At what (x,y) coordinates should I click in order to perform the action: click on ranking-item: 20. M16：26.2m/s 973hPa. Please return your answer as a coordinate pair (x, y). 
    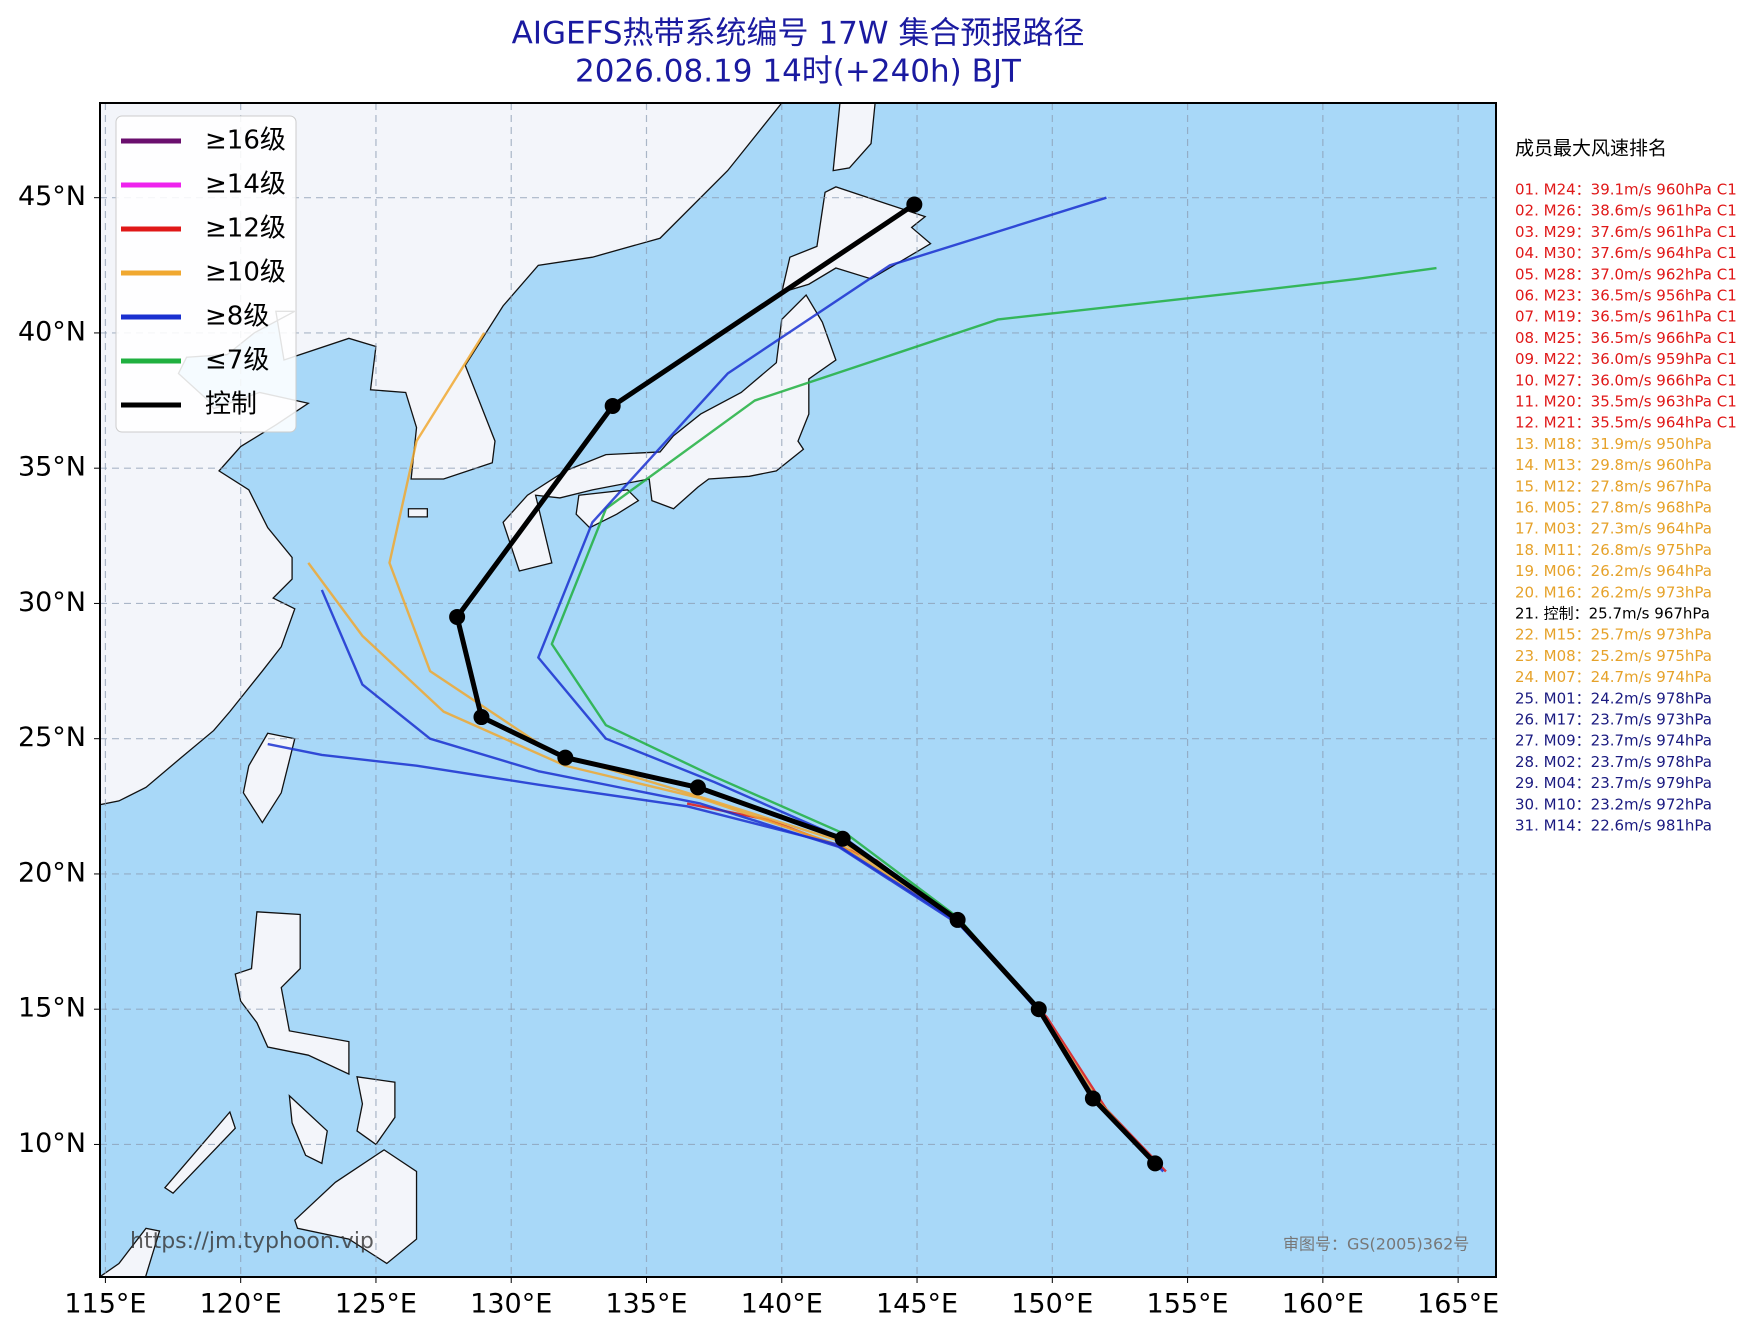
    Looking at the image, I should click on (1613, 592).